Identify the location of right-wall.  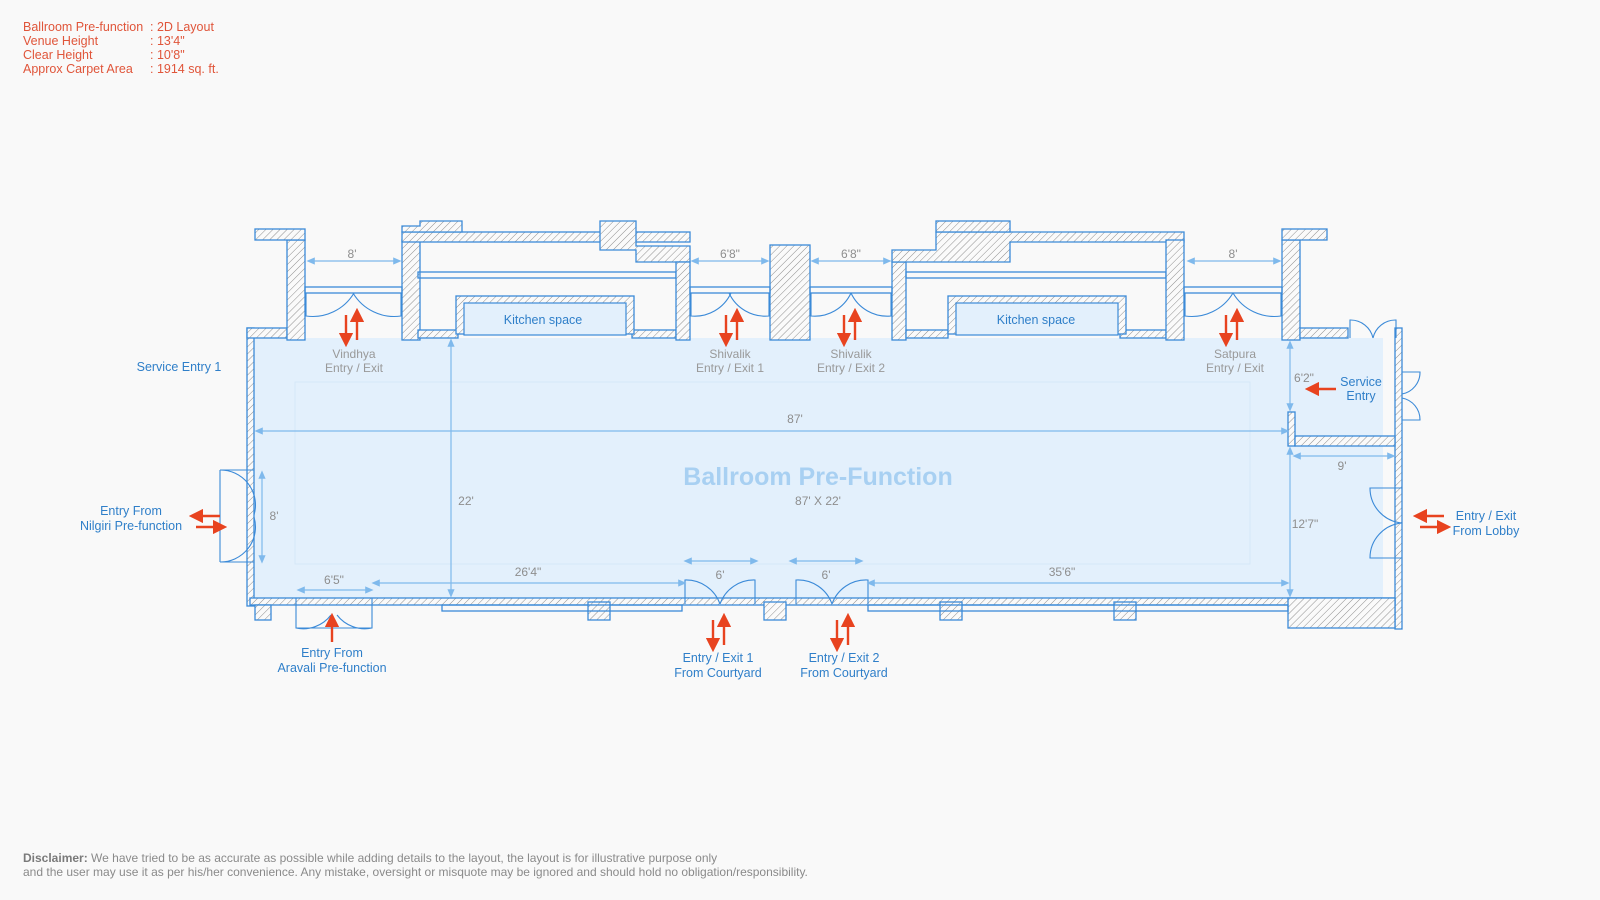
(1398, 478).